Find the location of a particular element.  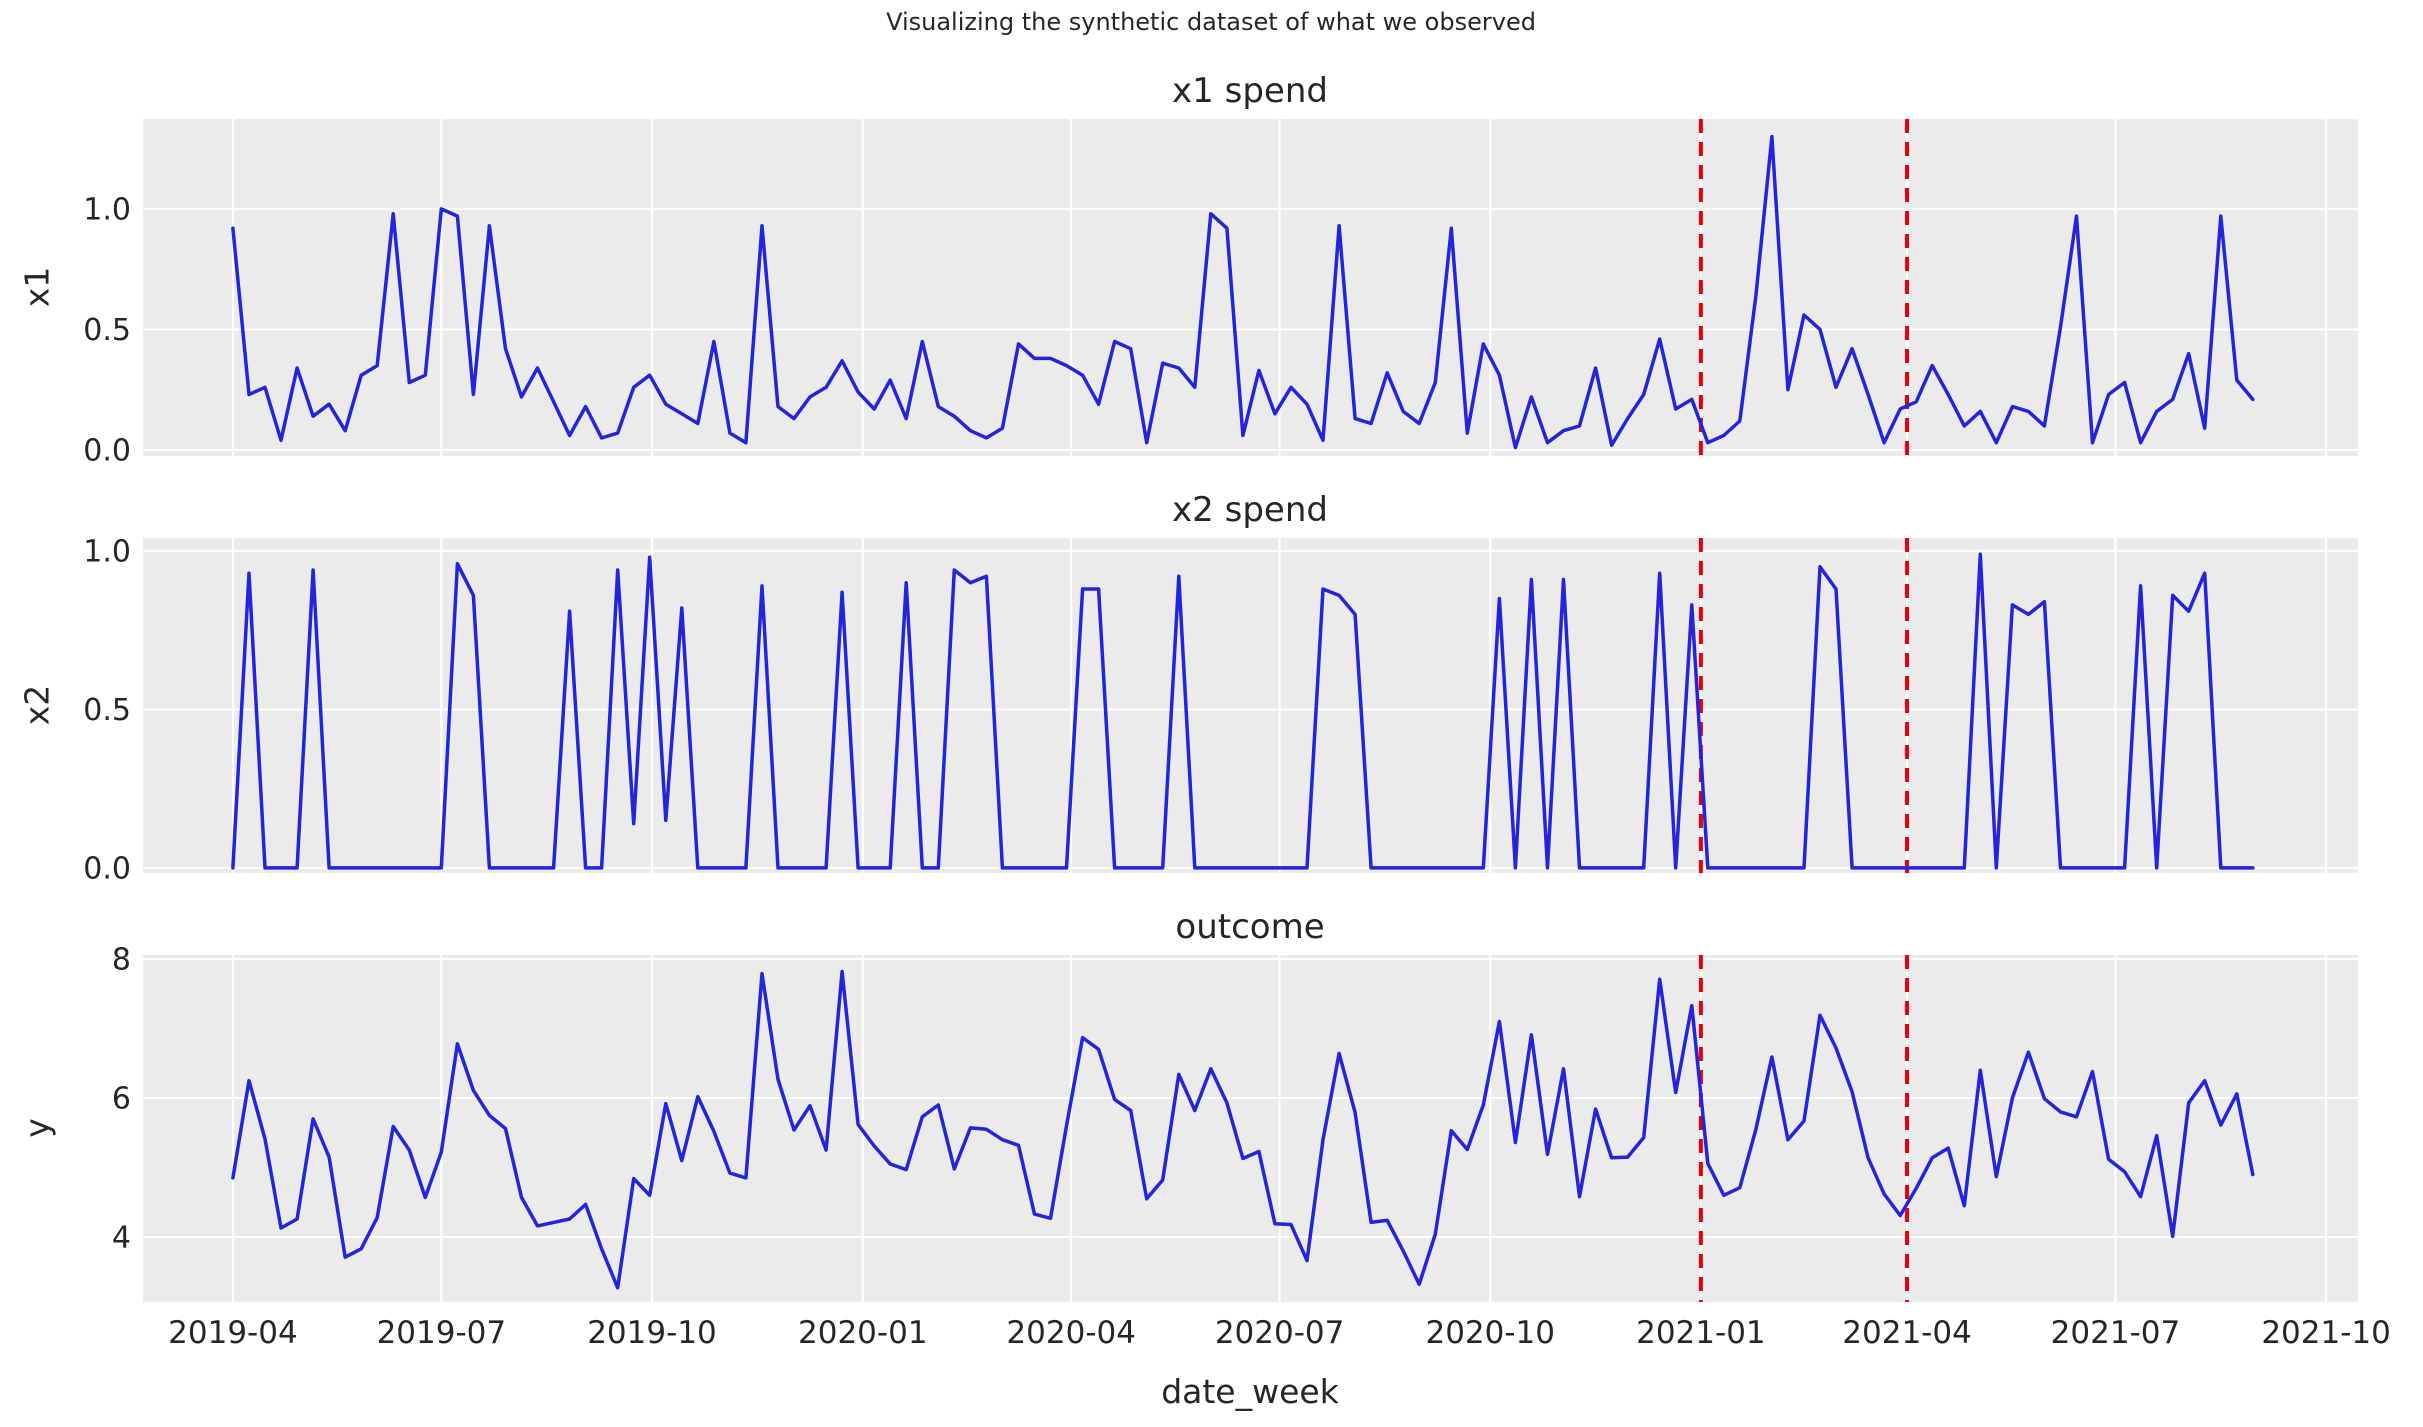

x-tick-label: 2021-04 is located at coordinates (1907, 1333).